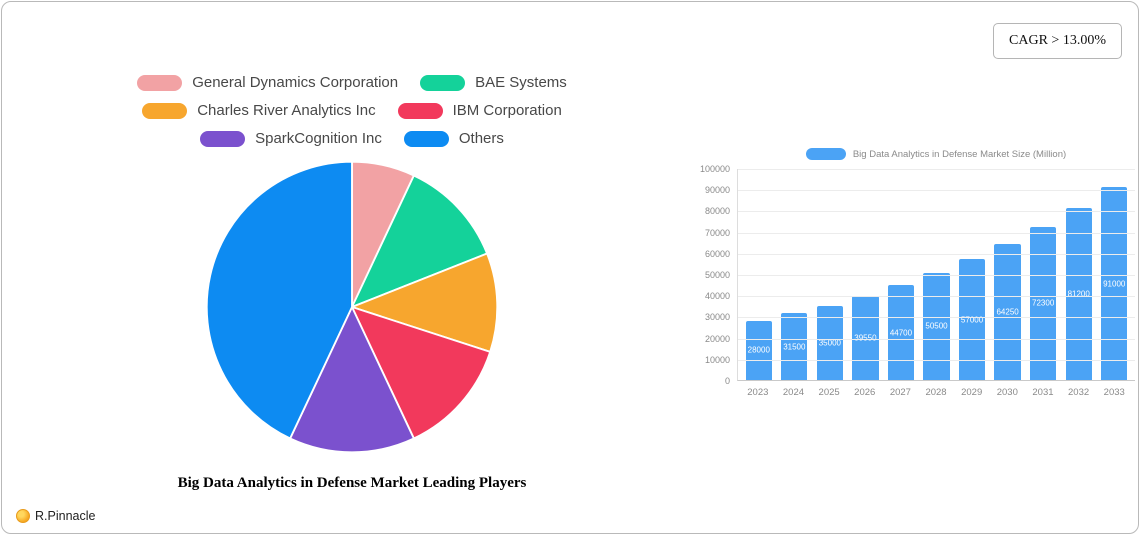  I want to click on pie-legend-row: General Dynamics Corporation BAE Systems, so click(352, 82).